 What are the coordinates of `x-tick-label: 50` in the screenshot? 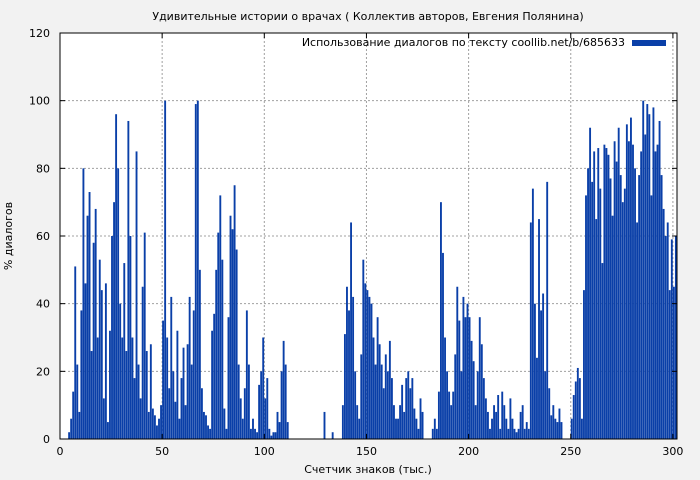 It's located at (162, 451).